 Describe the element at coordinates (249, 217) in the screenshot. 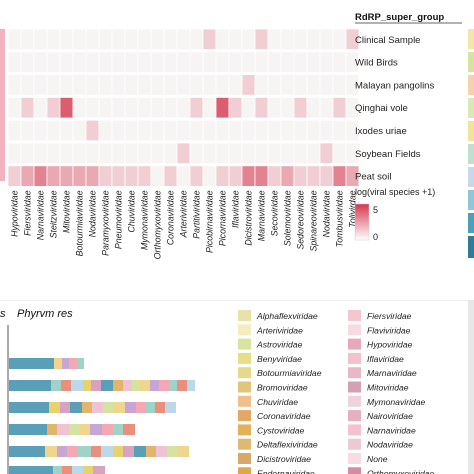

I see `column-label: Dicistroviridae` at that location.